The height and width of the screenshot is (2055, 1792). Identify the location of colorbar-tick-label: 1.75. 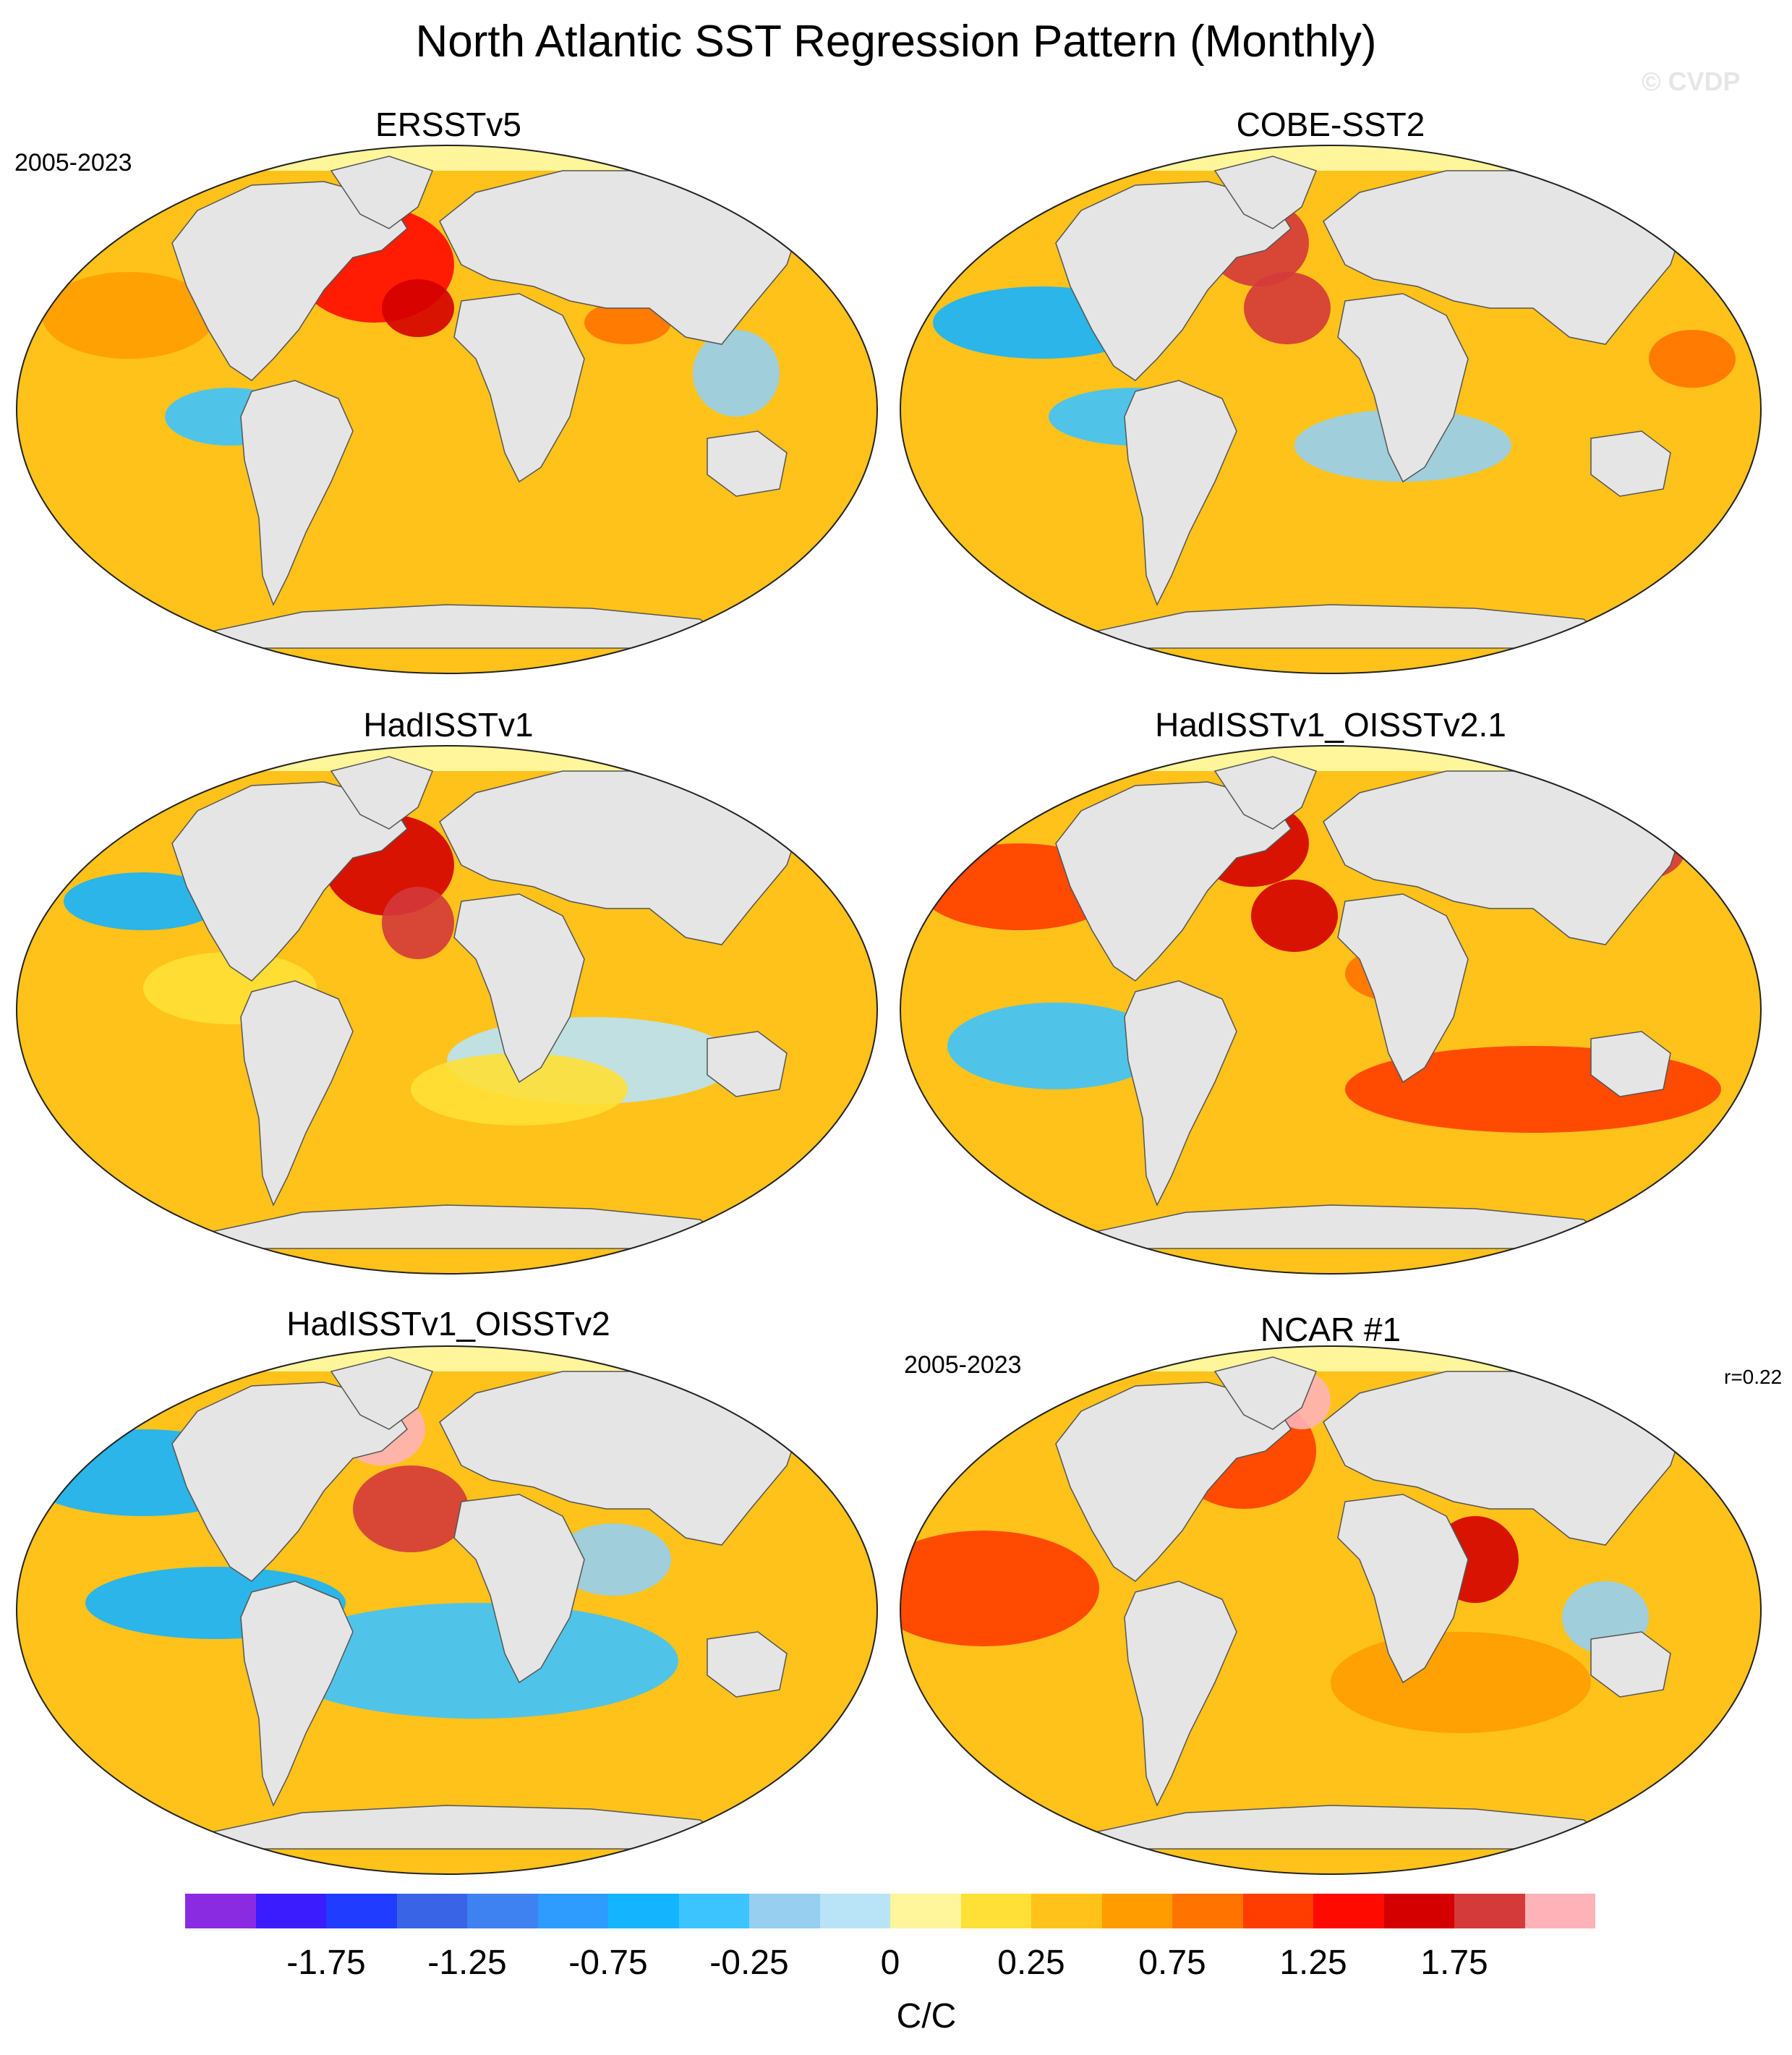
(1454, 1963).